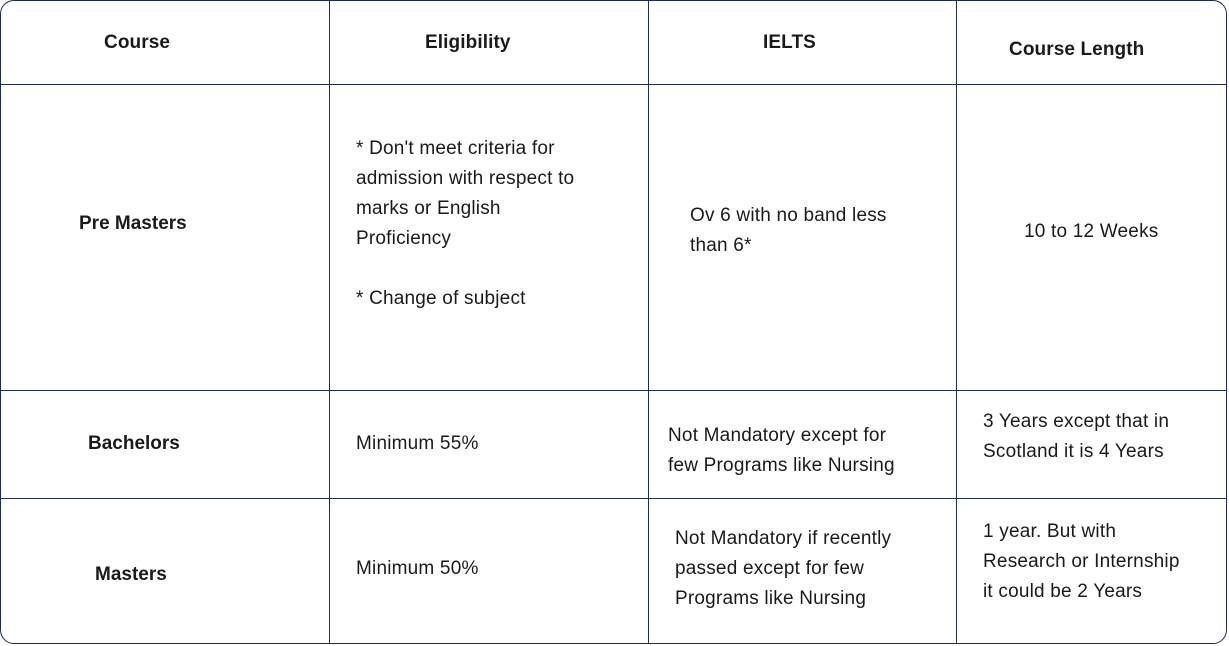  I want to click on eligibility-text: Minimum 55%, so click(417, 444).